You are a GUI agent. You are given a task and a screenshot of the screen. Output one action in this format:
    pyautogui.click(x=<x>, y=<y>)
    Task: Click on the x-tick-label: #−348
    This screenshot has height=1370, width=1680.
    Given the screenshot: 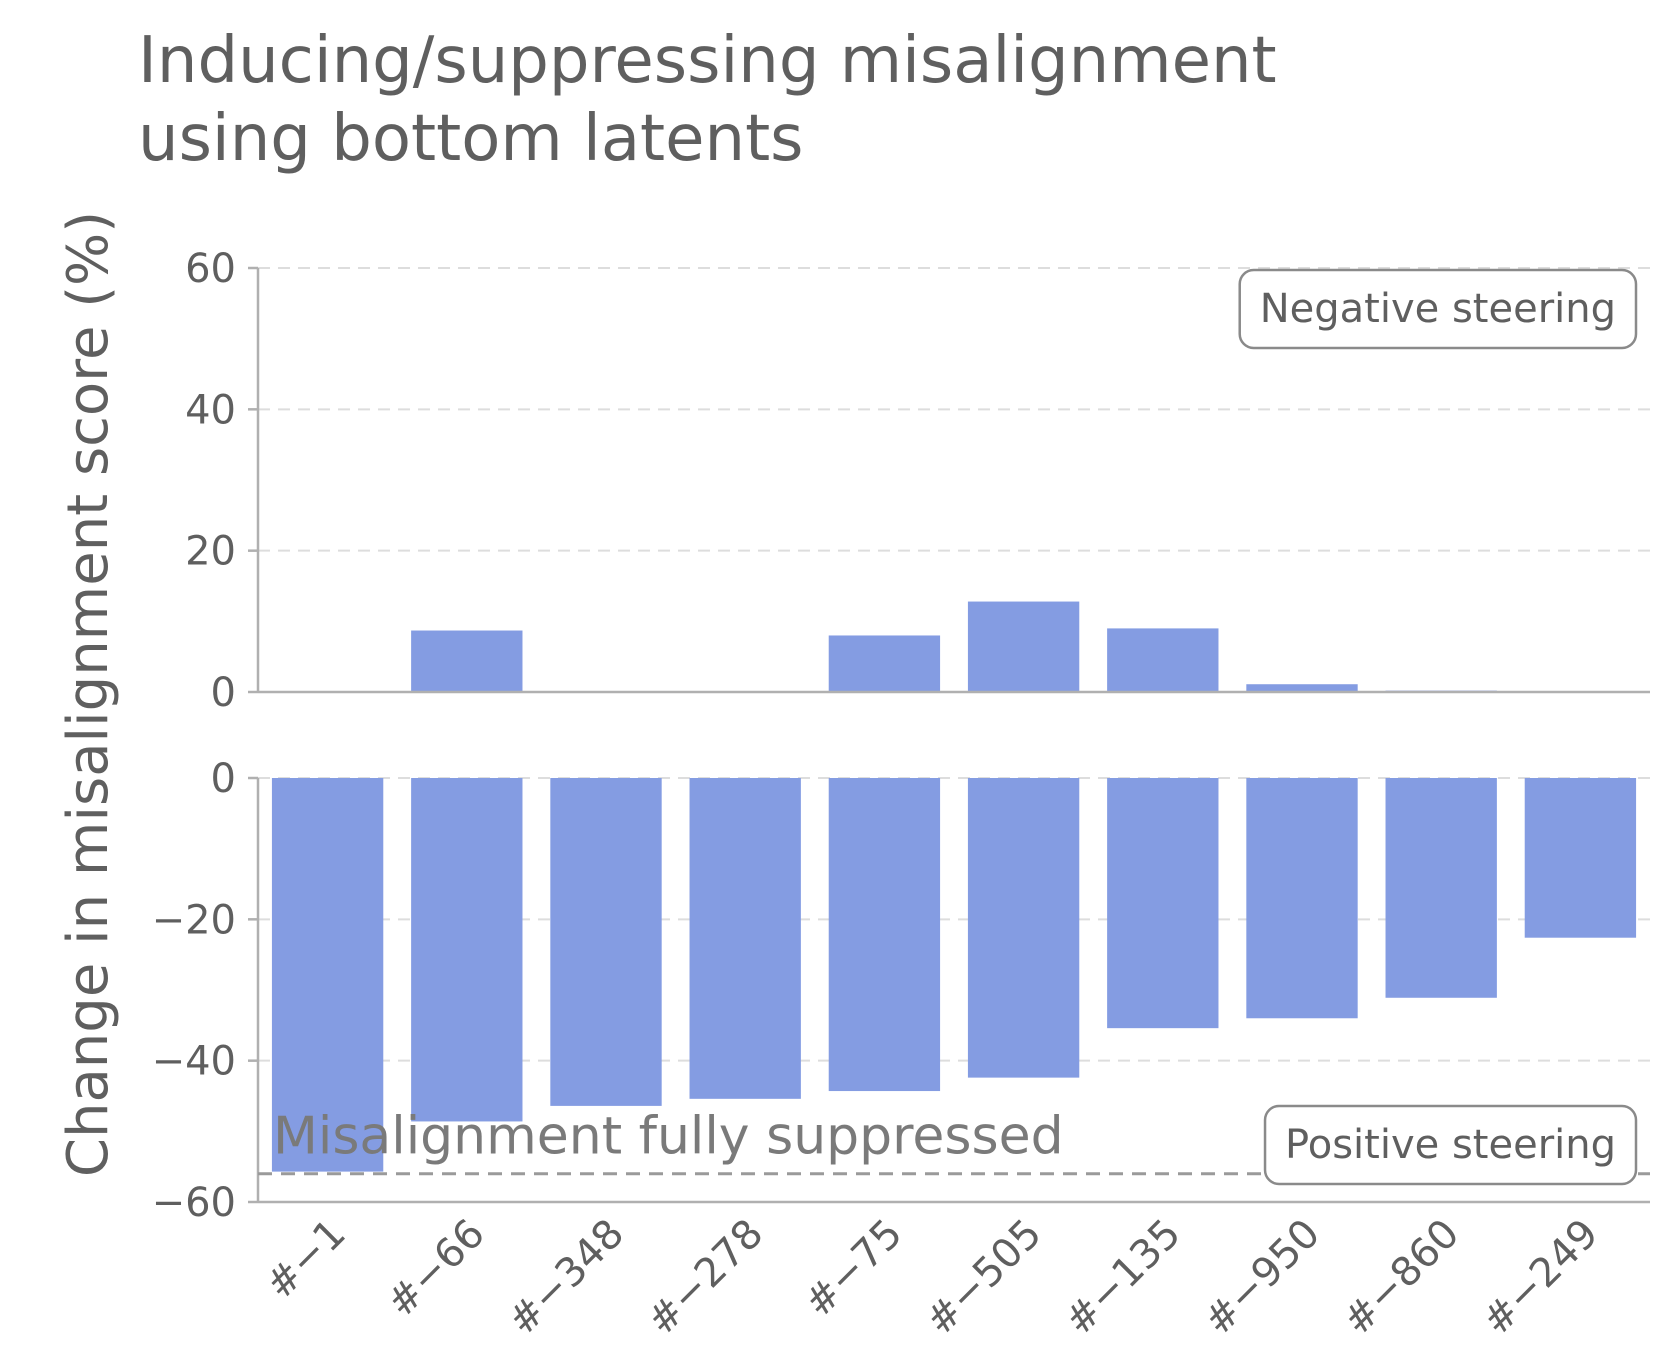 What is the action you would take?
    pyautogui.click(x=566, y=1278)
    